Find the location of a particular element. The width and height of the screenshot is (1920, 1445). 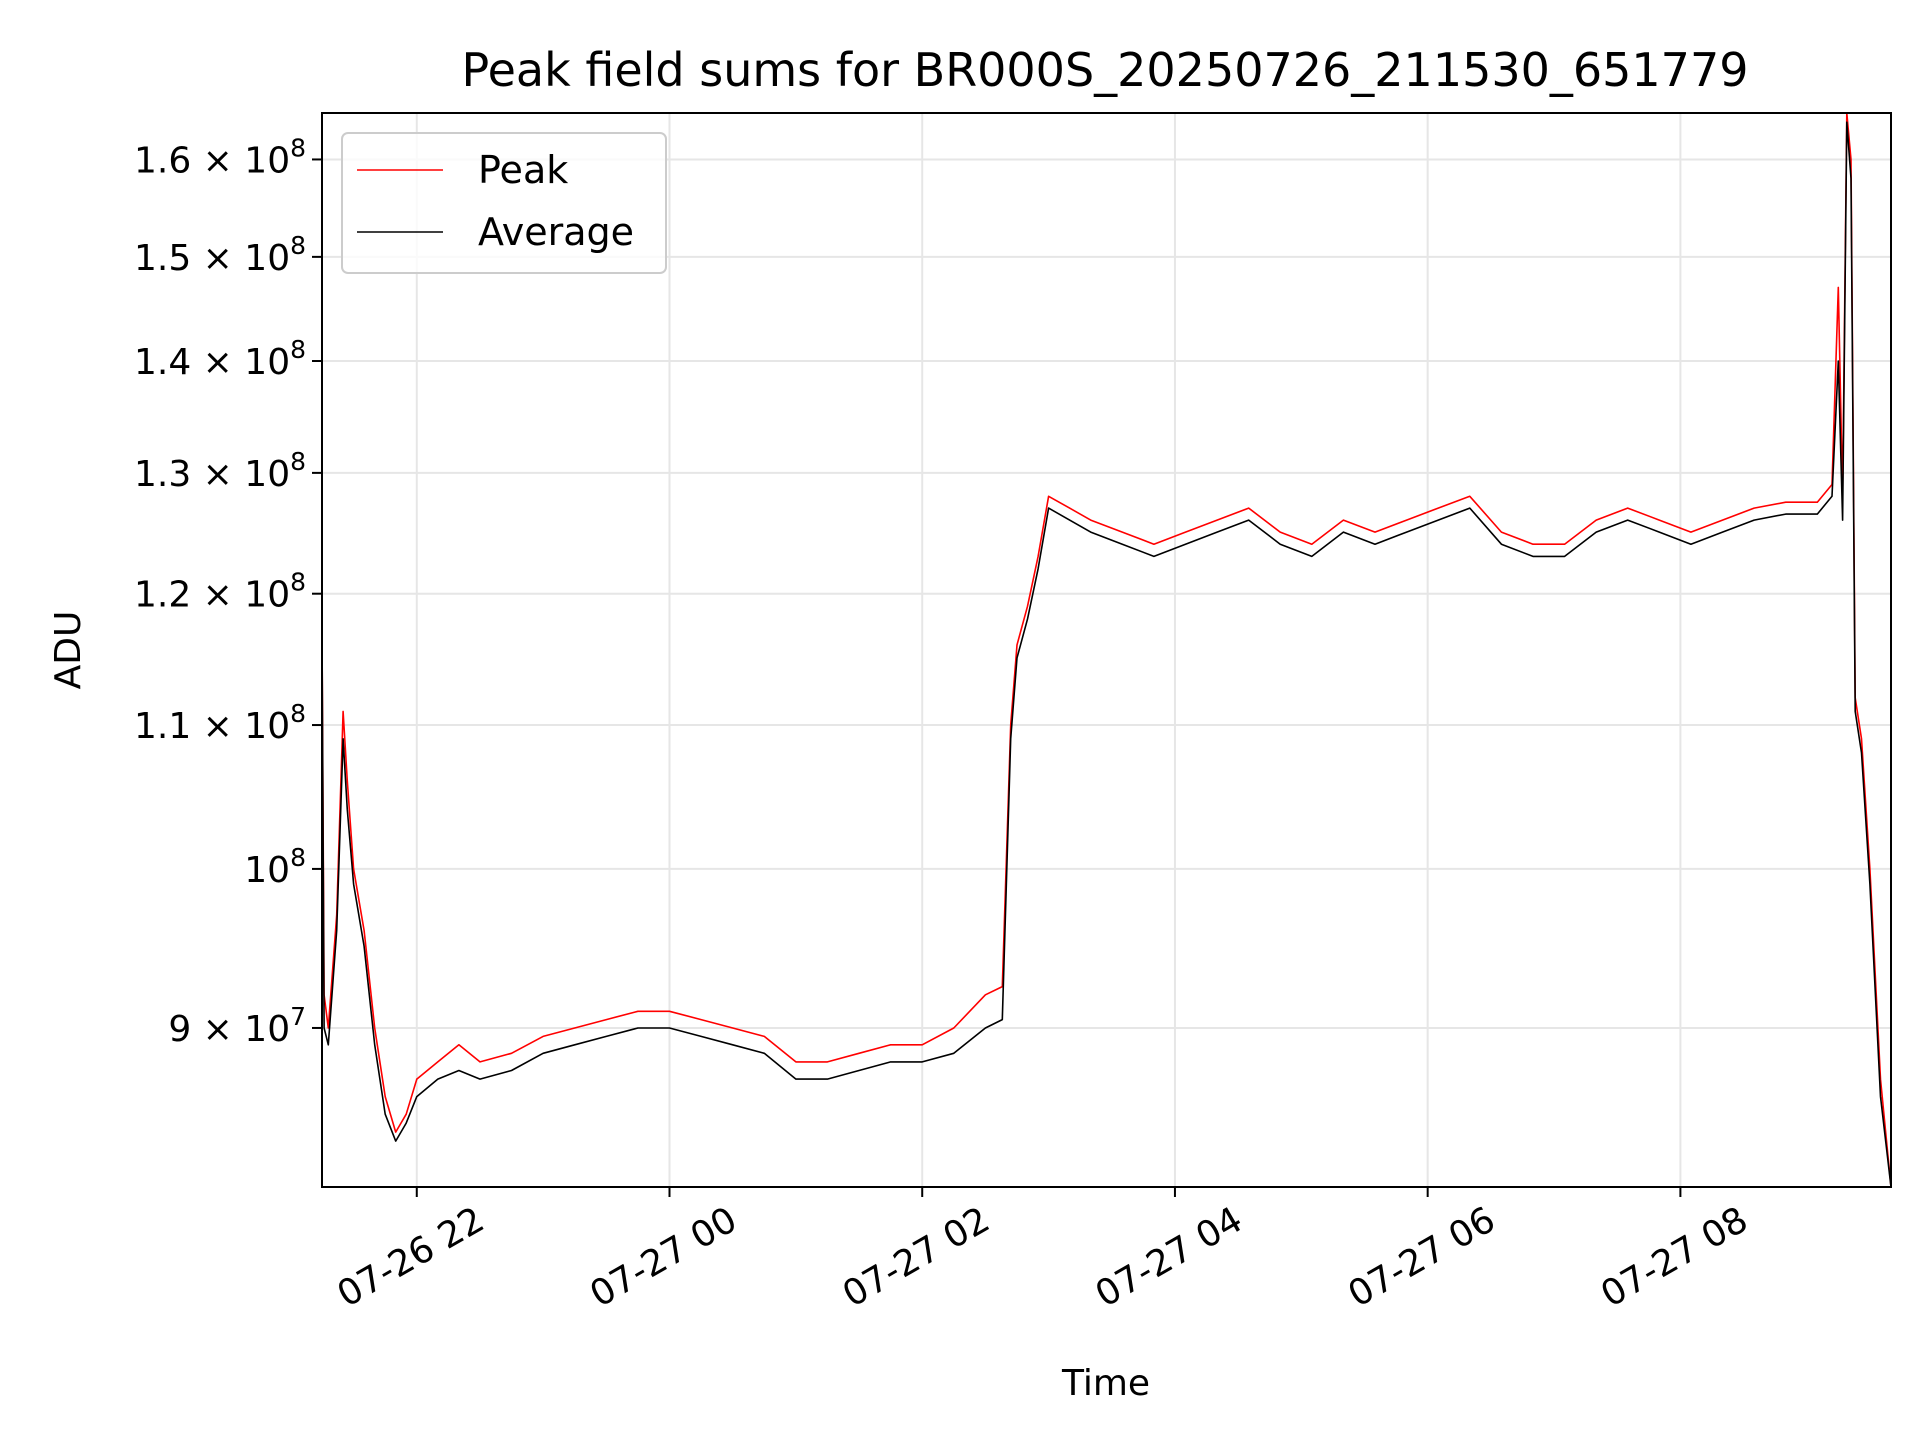

legend-label-peak: Peak is located at coordinates (523, 170).